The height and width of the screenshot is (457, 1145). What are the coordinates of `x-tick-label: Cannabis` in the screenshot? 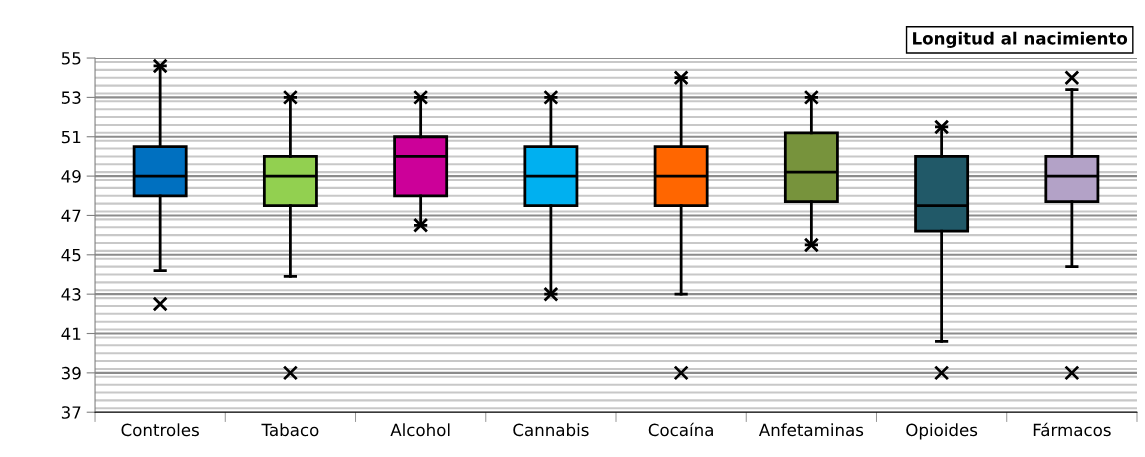 It's located at (551, 430).